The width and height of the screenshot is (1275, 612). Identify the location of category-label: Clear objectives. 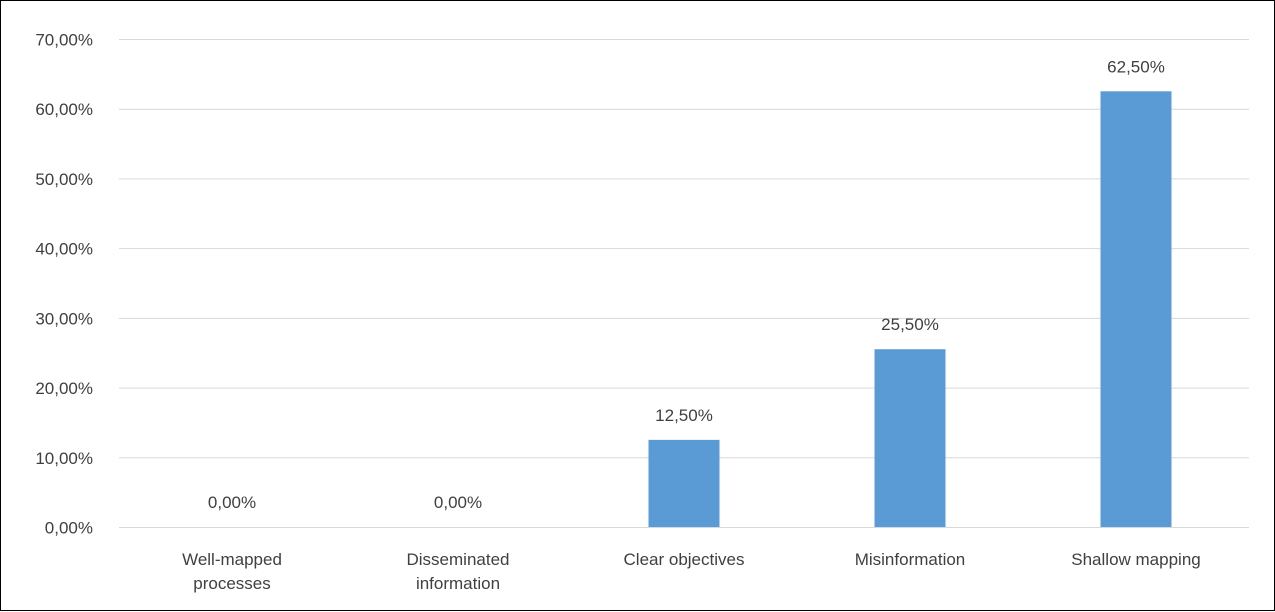
(684, 559).